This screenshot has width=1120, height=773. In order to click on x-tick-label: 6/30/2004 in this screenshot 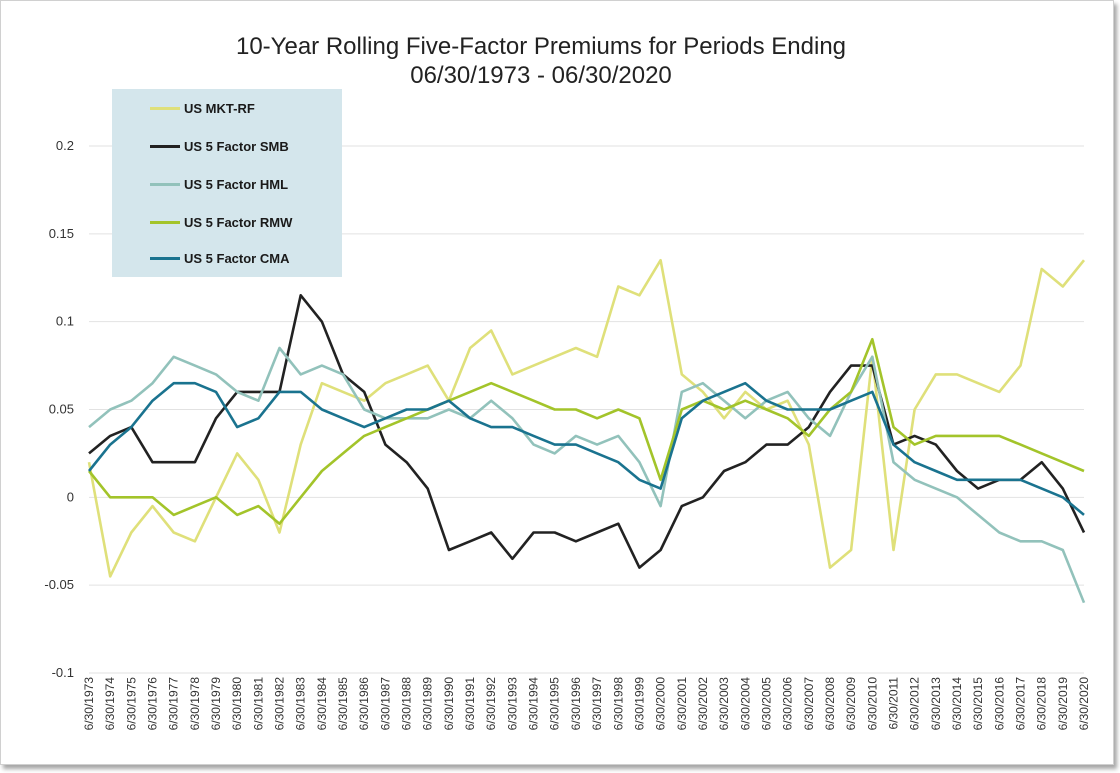, I will do `click(745, 704)`.